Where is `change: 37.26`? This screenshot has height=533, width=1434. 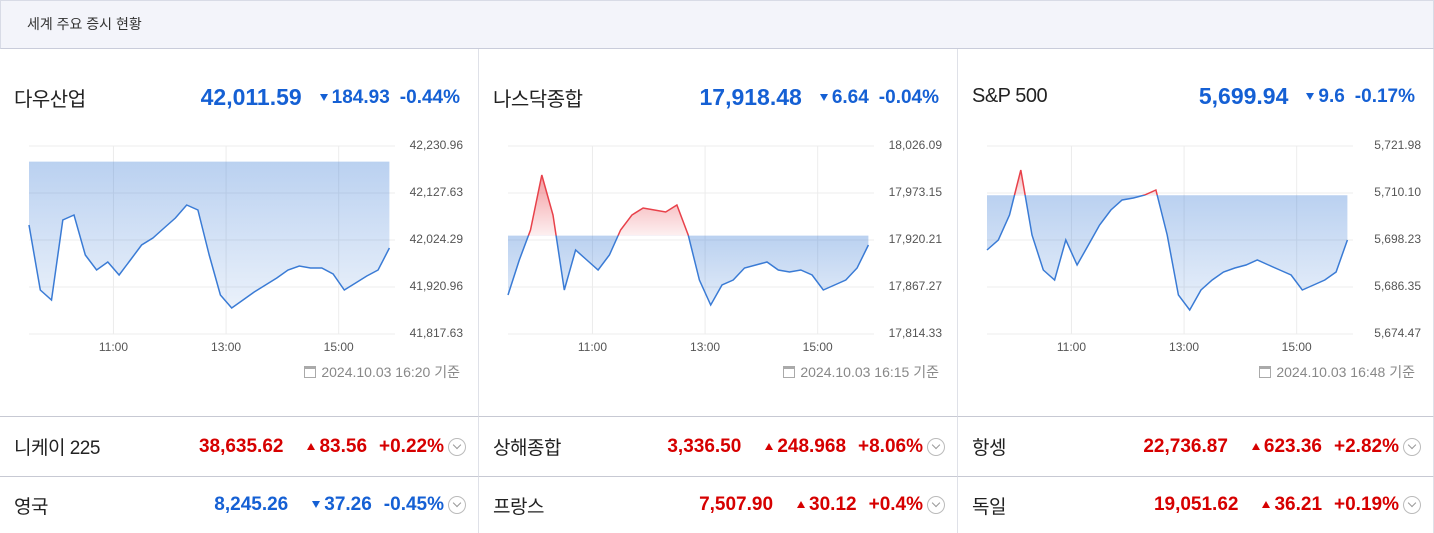
change: 37.26 is located at coordinates (342, 505).